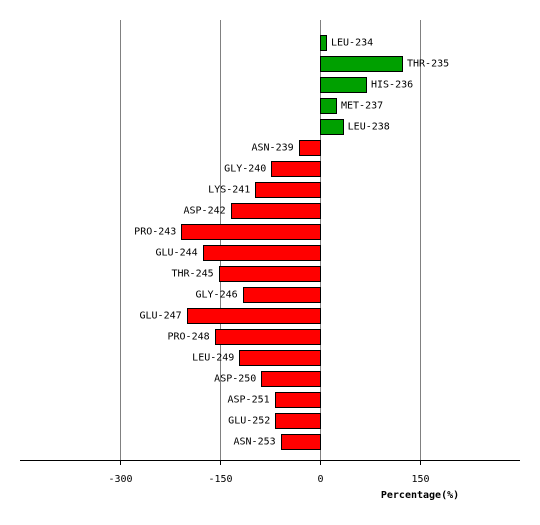 The width and height of the screenshot is (540, 525). What do you see at coordinates (352, 43) in the screenshot?
I see `bar-label-leu-234: LEU-234` at bounding box center [352, 43].